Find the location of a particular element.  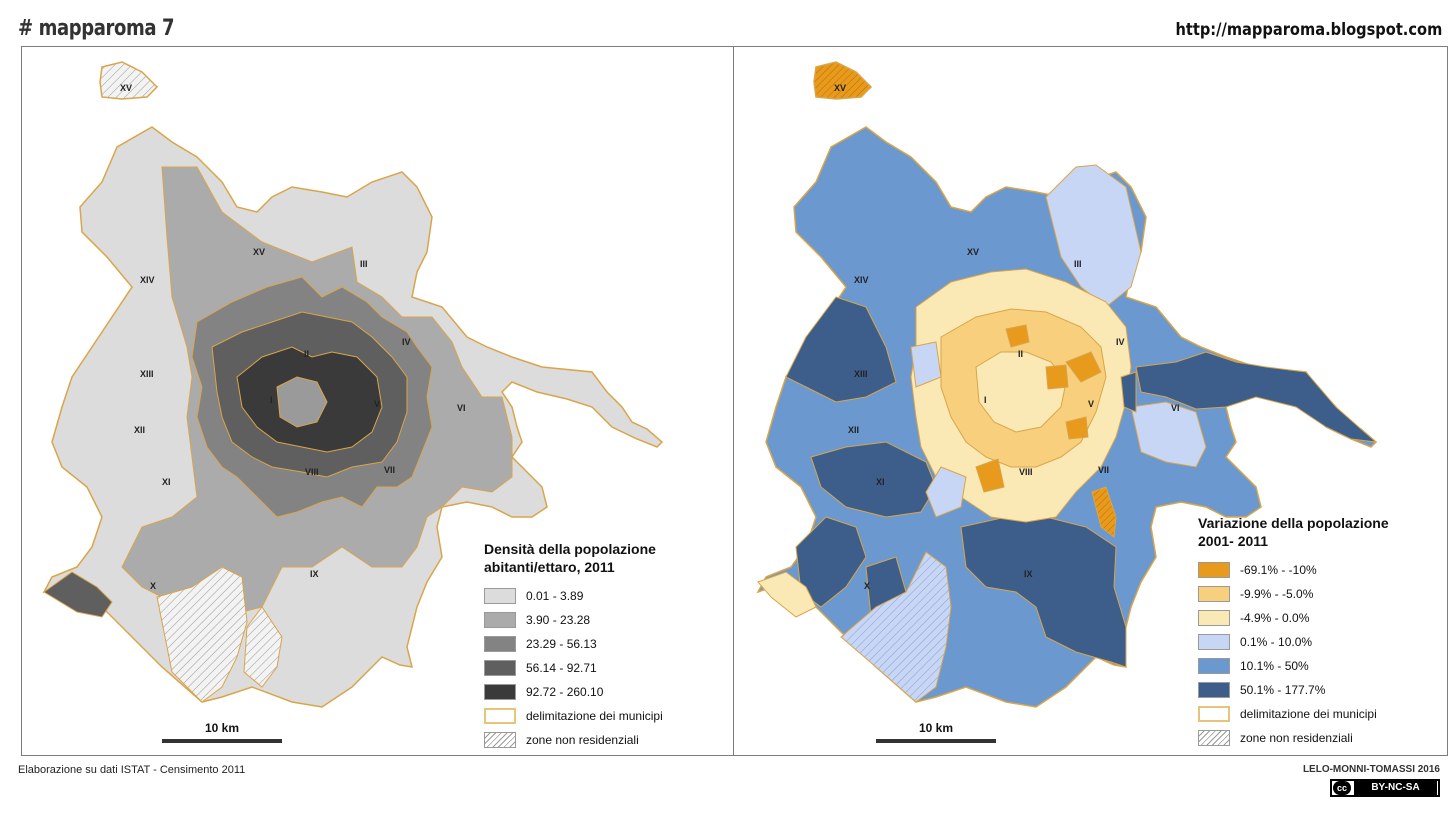

variation-area-dark-centre is located at coordinates (1128, 392).